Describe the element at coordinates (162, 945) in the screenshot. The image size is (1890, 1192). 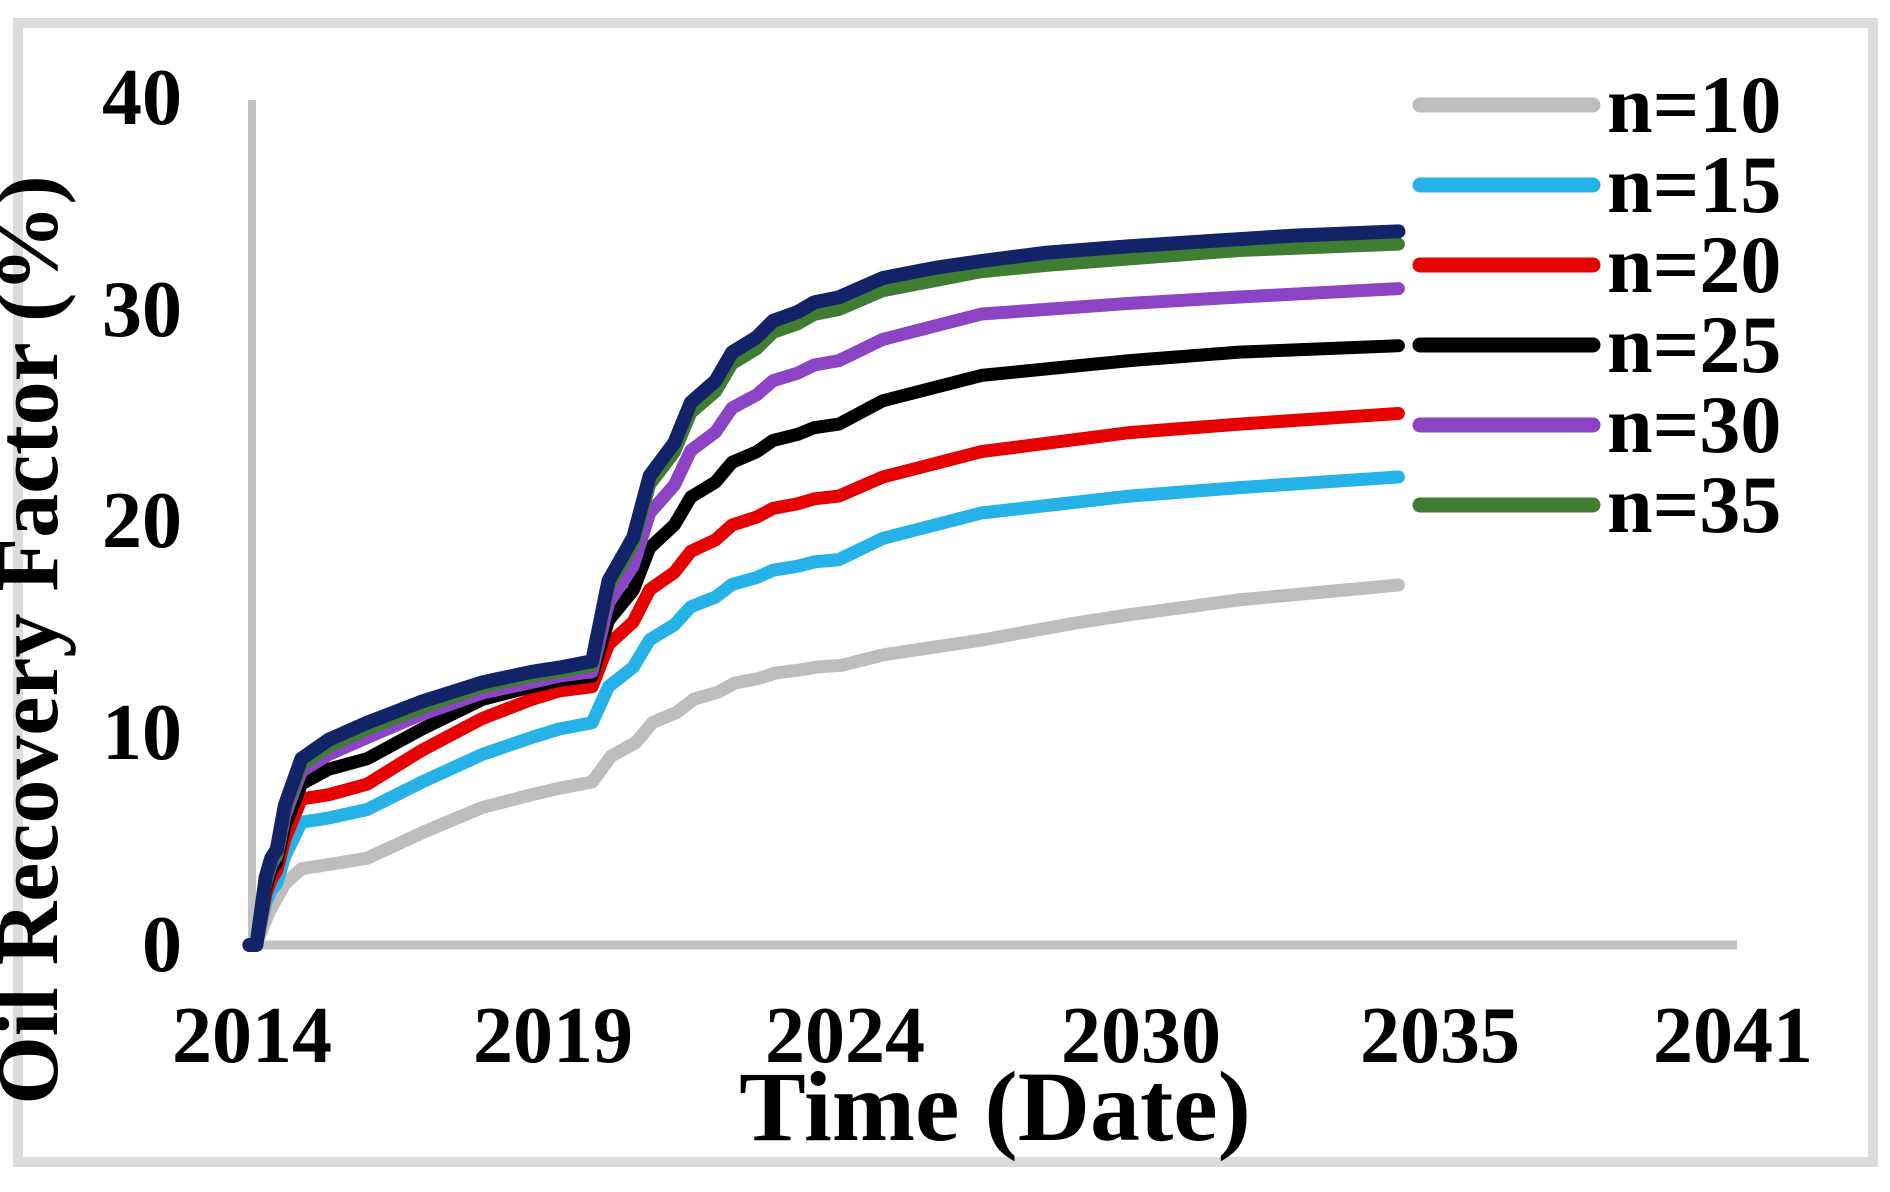
I see `y-tick-0: 0` at that location.